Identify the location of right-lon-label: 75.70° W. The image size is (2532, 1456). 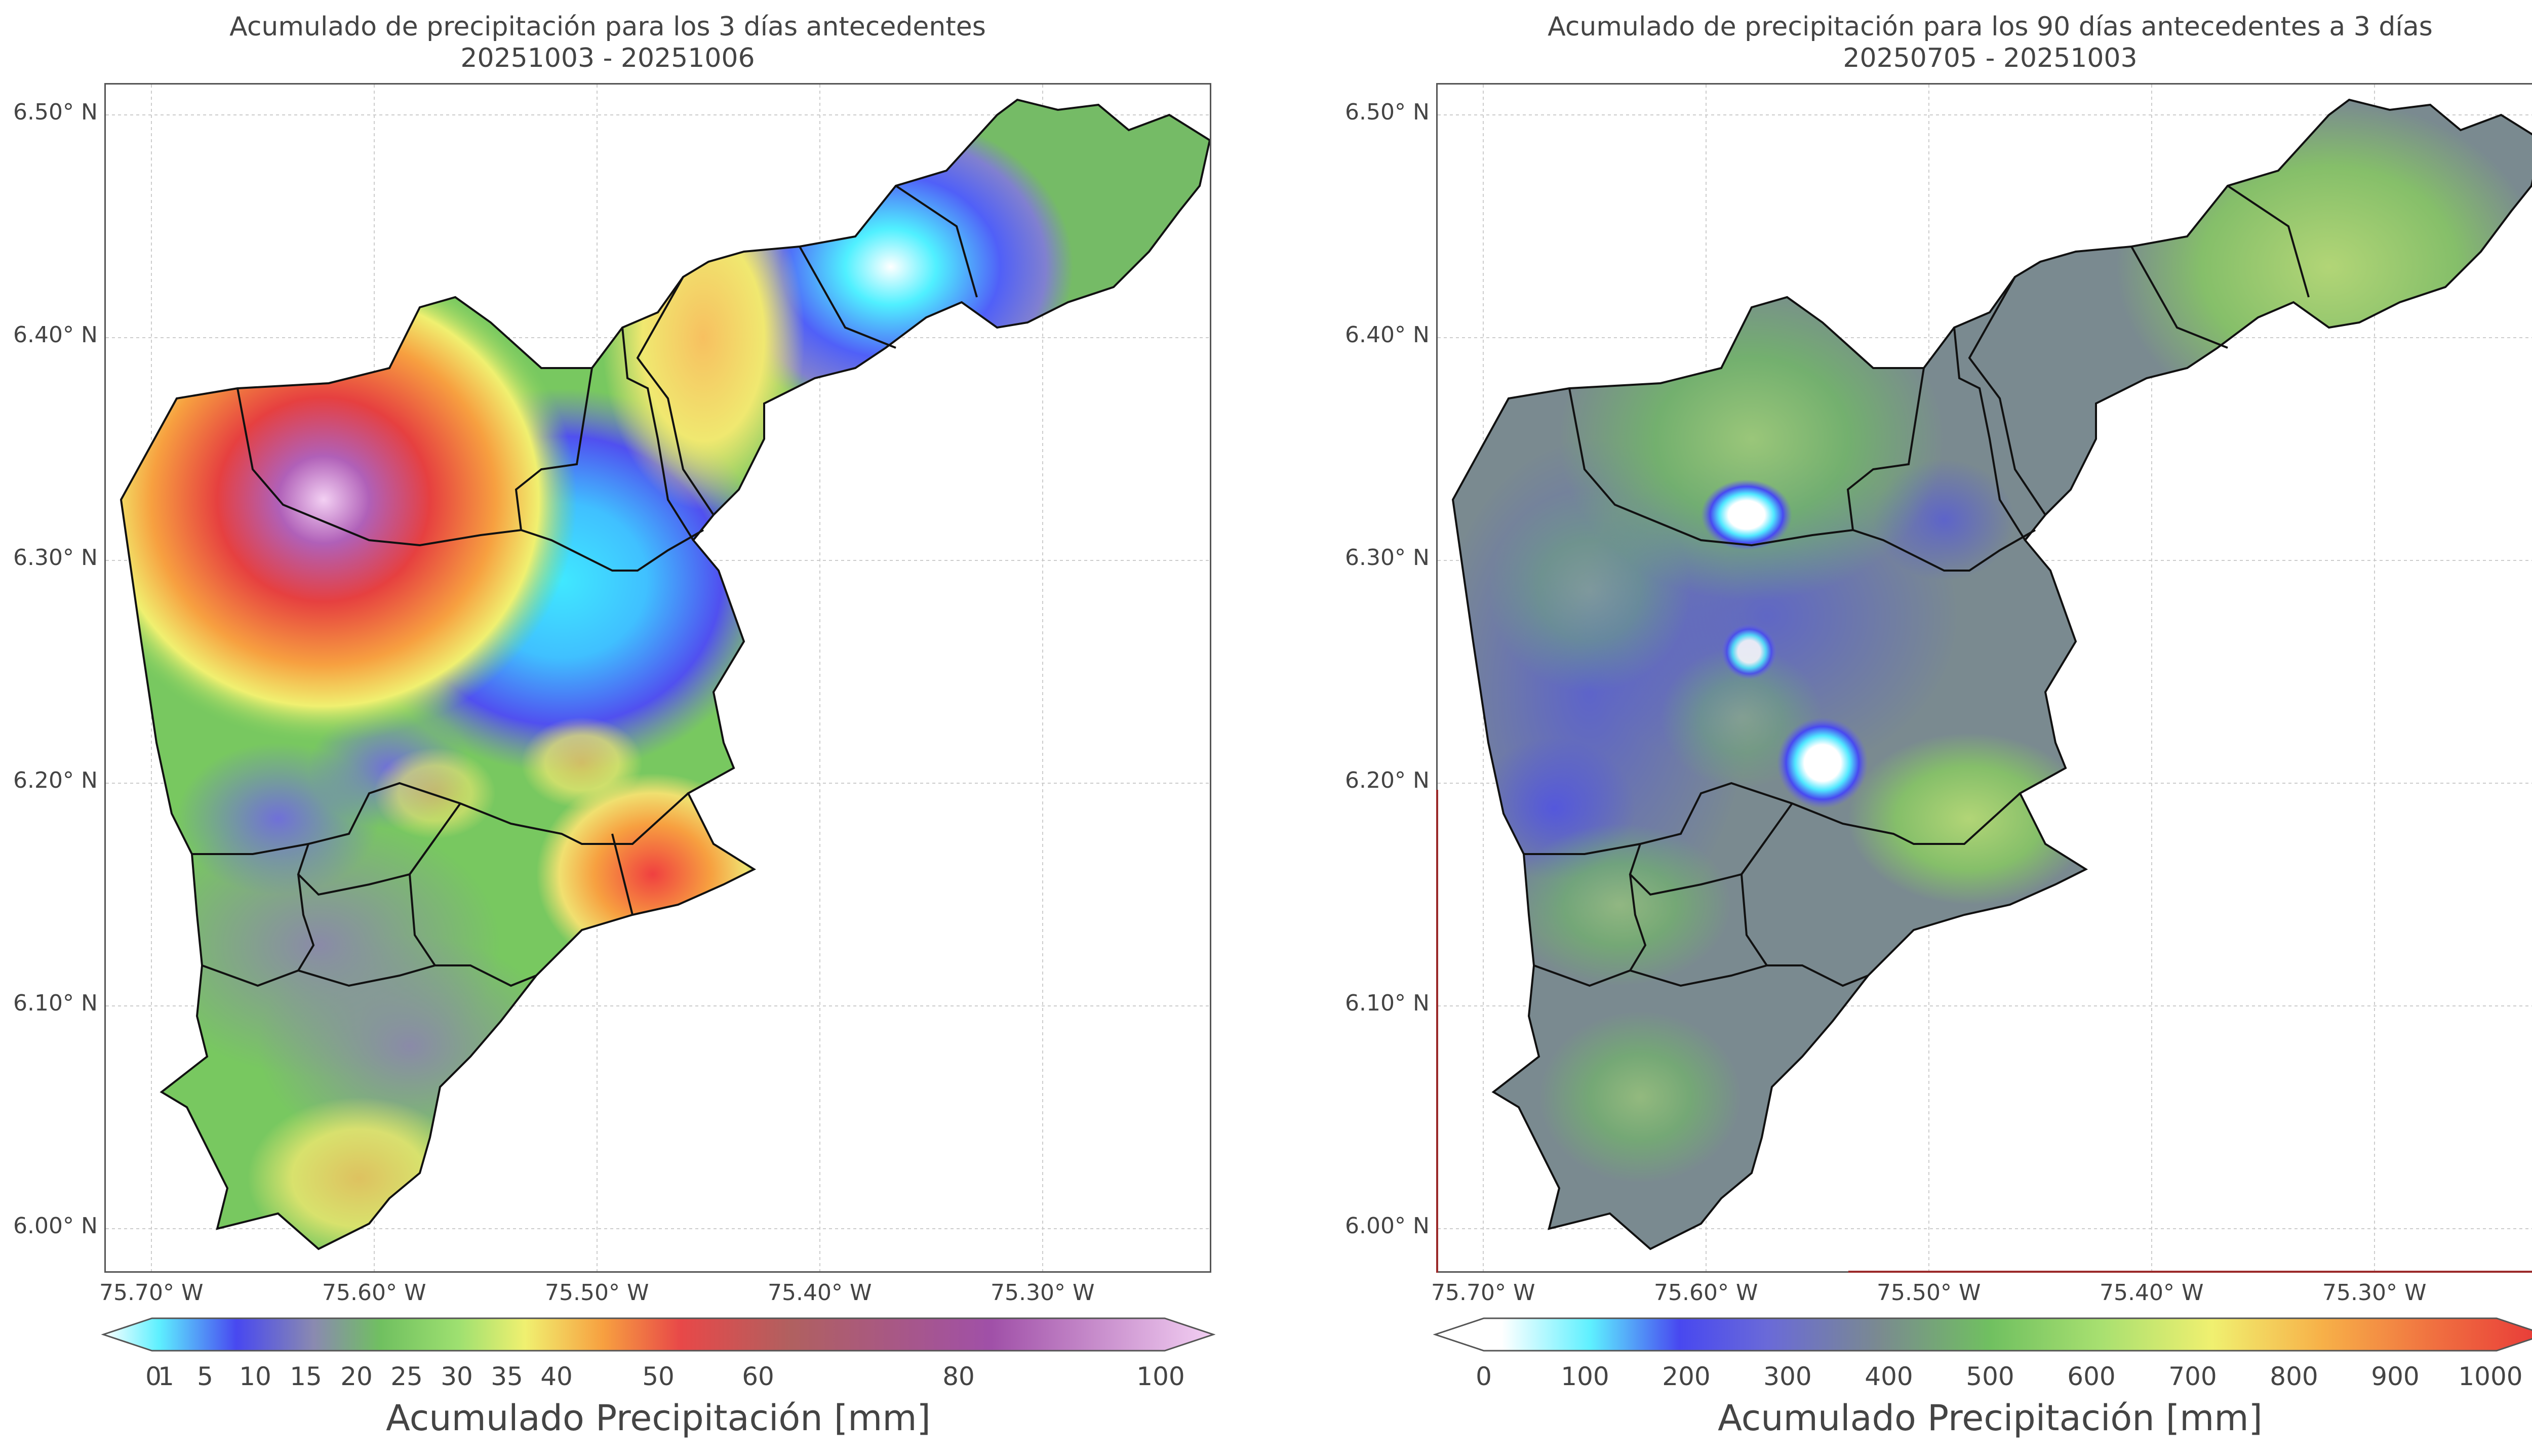
(1483, 1293).